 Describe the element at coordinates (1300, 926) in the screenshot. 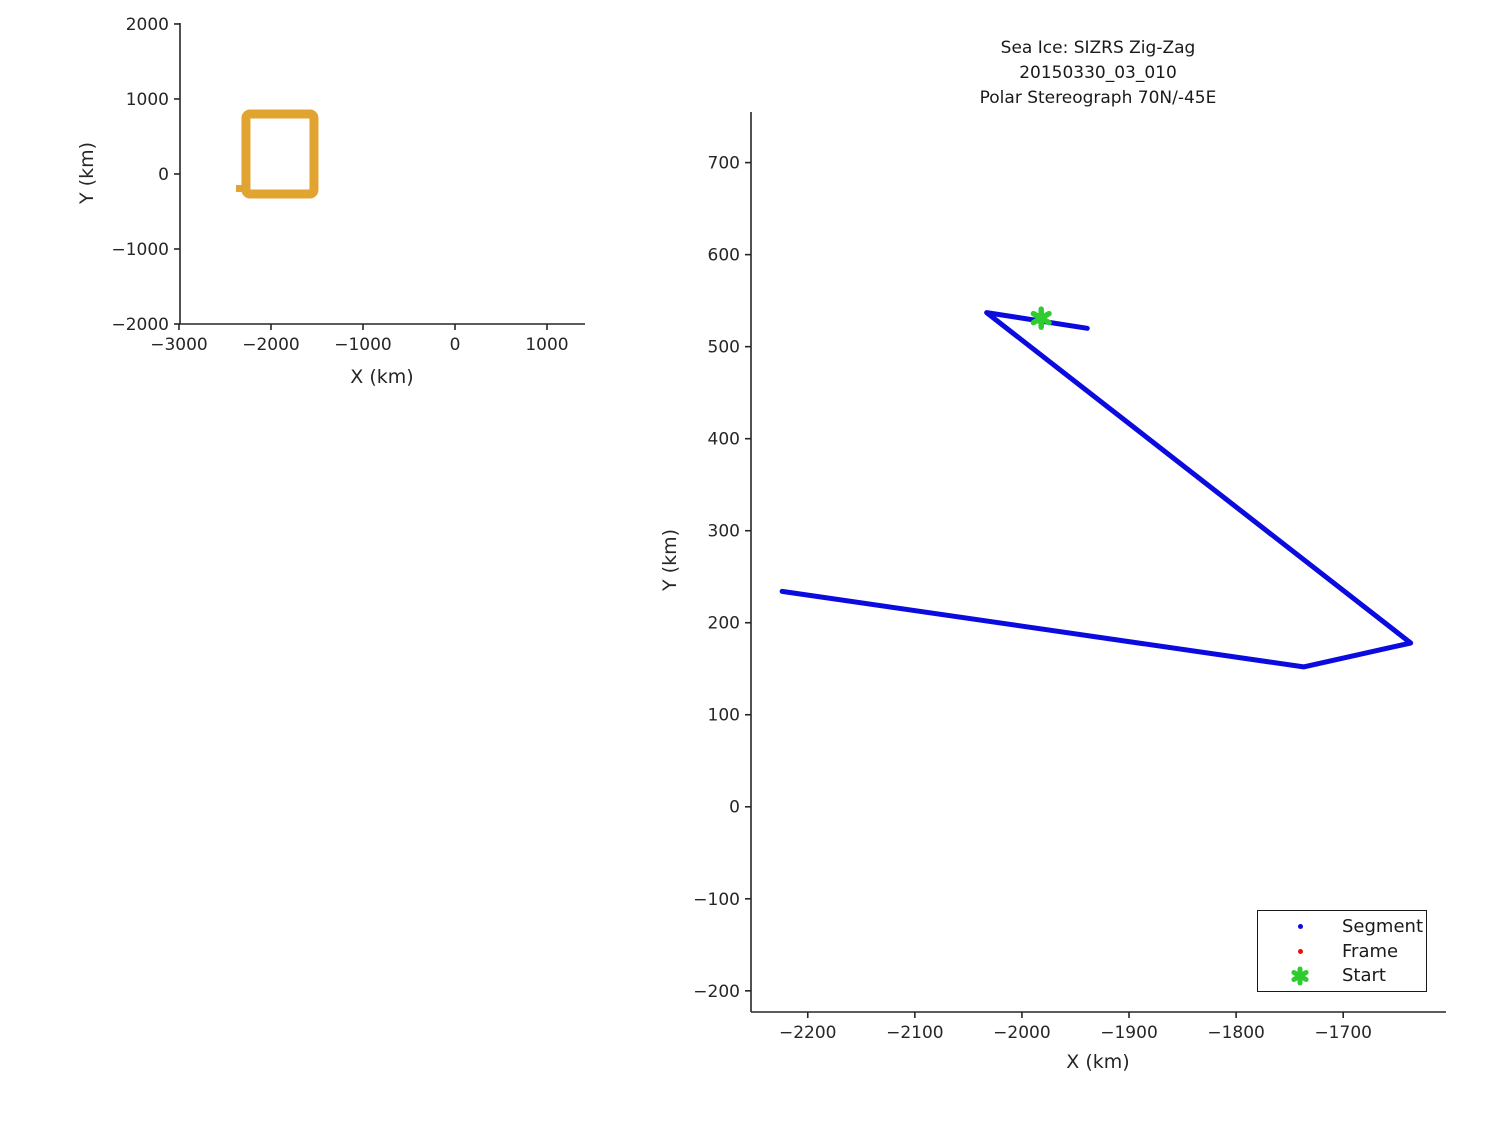

I see `segment-dot-icon` at that location.